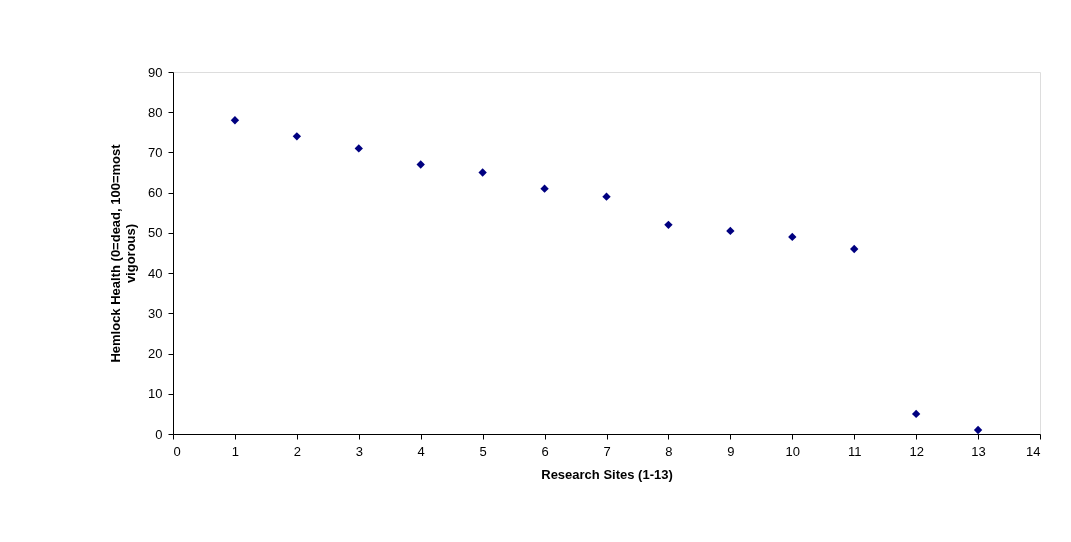 This screenshot has height=542, width=1071. Describe the element at coordinates (916, 451) in the screenshot. I see `x-tick-label: 12` at that location.